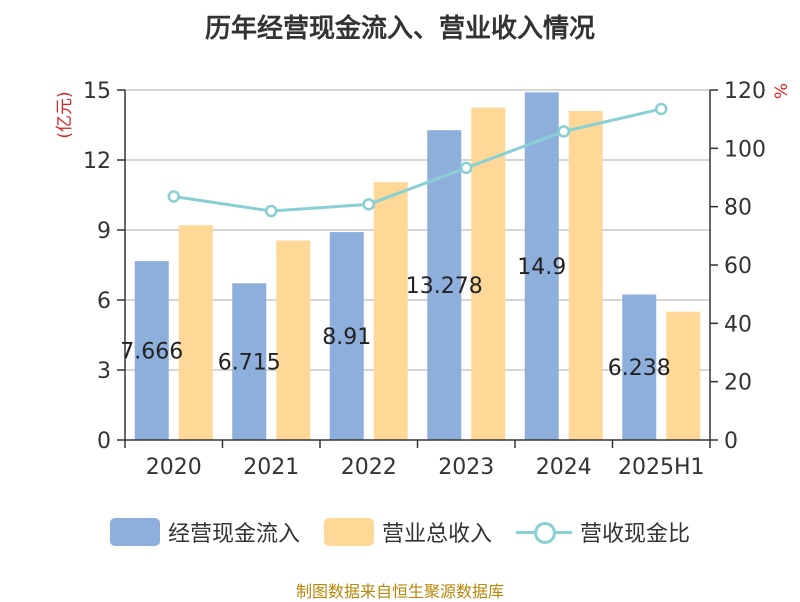 The height and width of the screenshot is (602, 800). What do you see at coordinates (738, 266) in the screenshot?
I see `y2-tick-label: 60` at bounding box center [738, 266].